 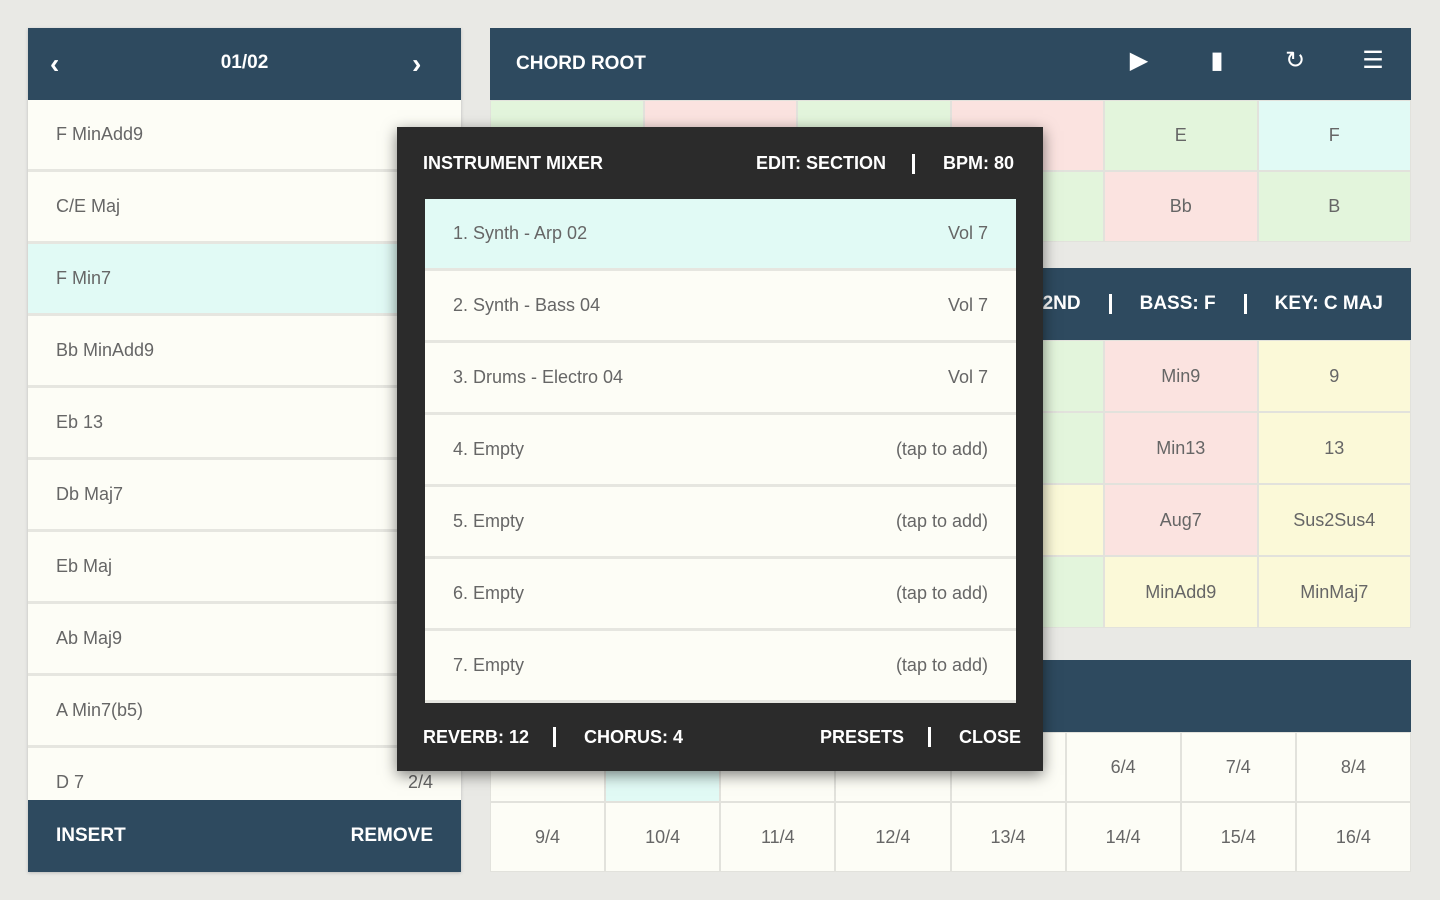 I want to click on chord-item: Eb Maj, so click(x=244, y=568).